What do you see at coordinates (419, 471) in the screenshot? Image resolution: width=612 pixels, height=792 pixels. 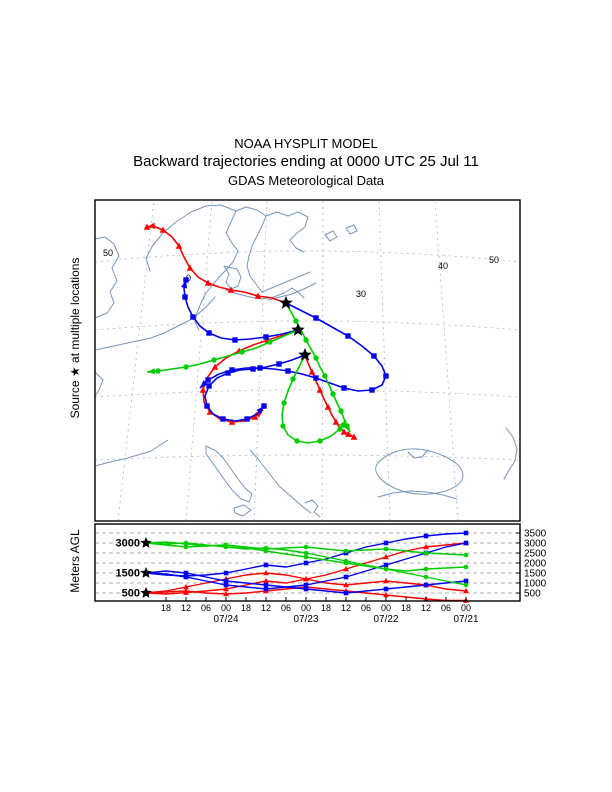 I see `coastline-black-sea` at bounding box center [419, 471].